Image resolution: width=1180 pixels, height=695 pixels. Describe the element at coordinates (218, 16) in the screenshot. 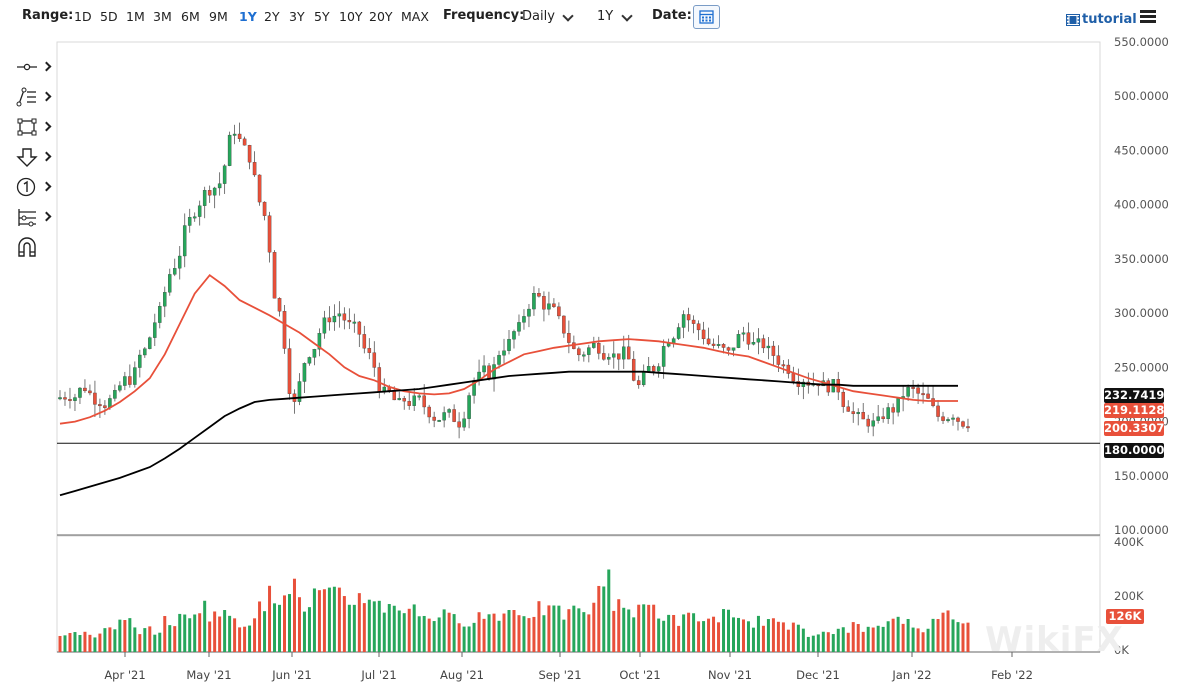

I see `range-button-9m: 9M` at that location.